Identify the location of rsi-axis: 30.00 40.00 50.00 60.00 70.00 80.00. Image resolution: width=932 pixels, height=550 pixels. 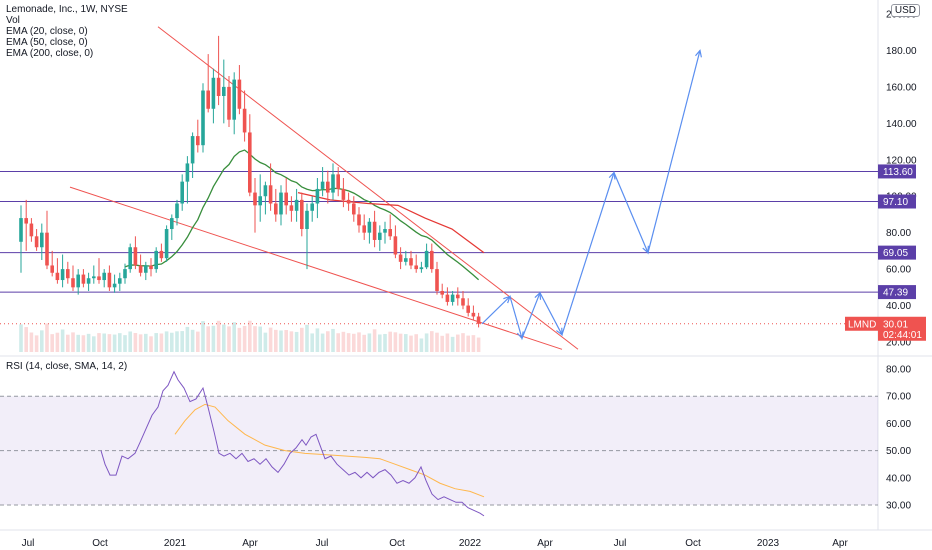
(898, 438).